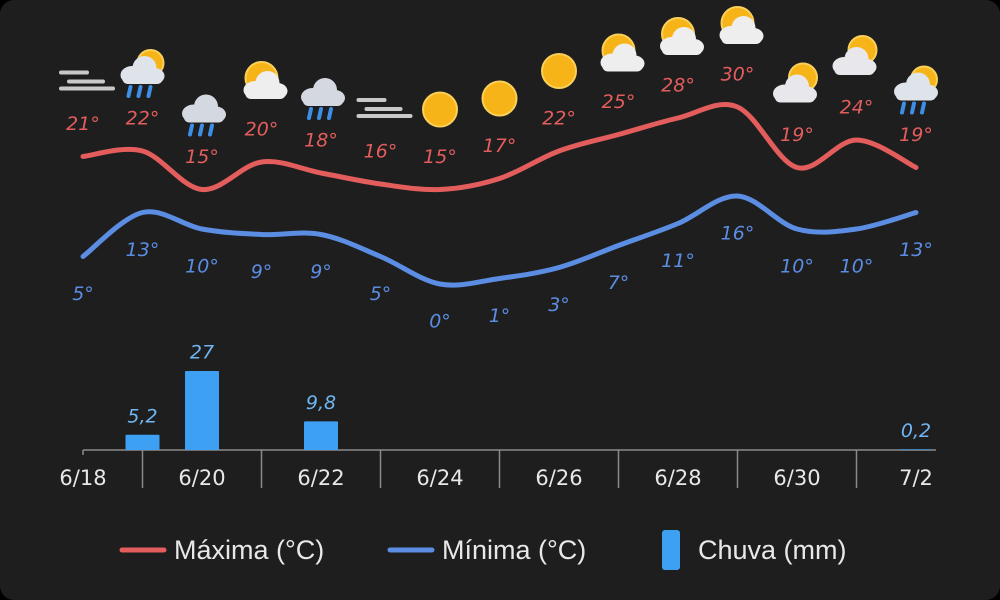 This screenshot has width=1000, height=600. What do you see at coordinates (83, 124) in the screenshot?
I see `data-label: 21°` at bounding box center [83, 124].